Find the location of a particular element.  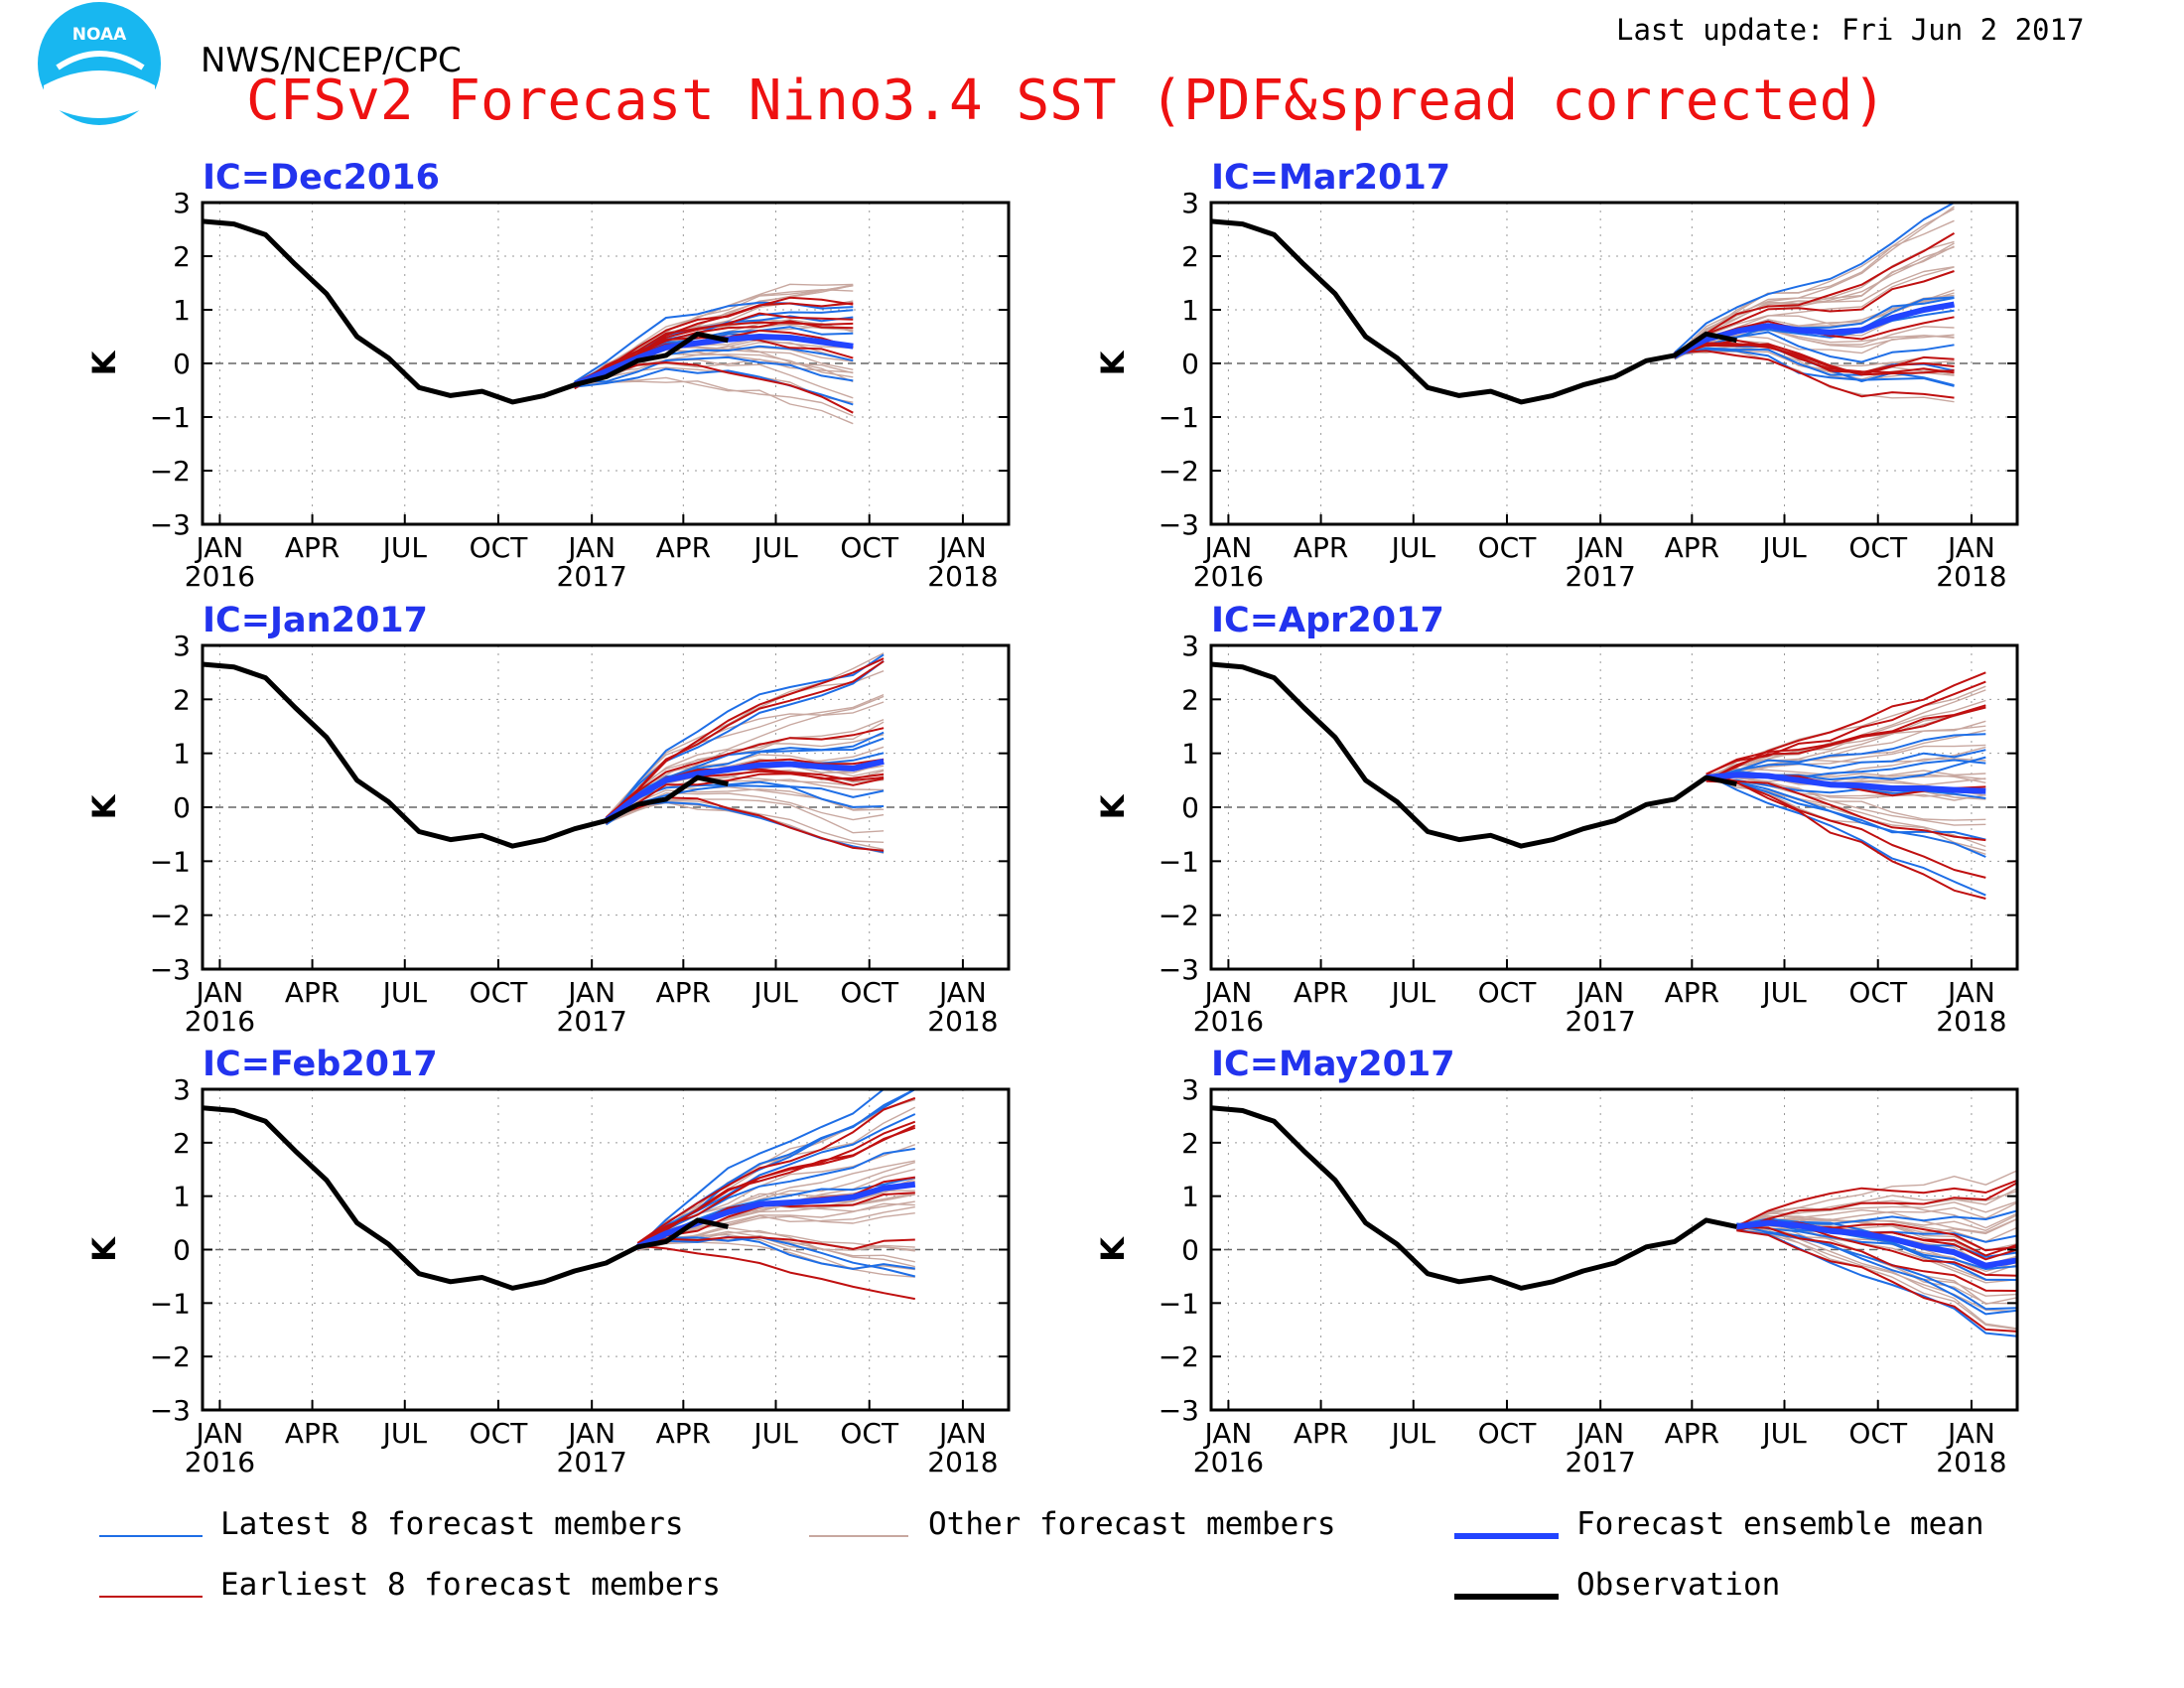

agency-label: NWS/NCEP/CPC is located at coordinates (331, 60).